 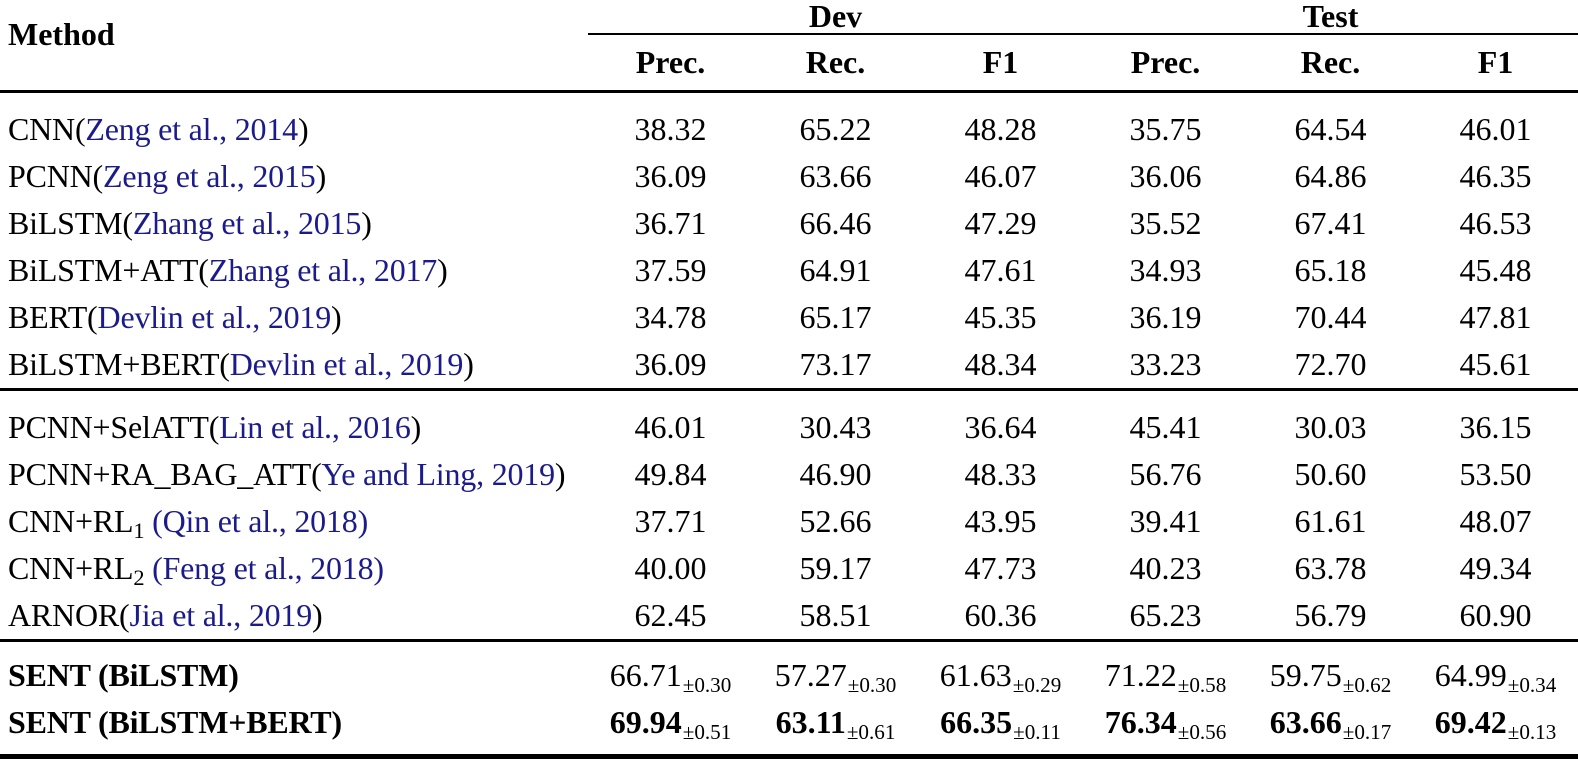 I want to click on metric-stddev: ±0.13, so click(x=1532, y=732).